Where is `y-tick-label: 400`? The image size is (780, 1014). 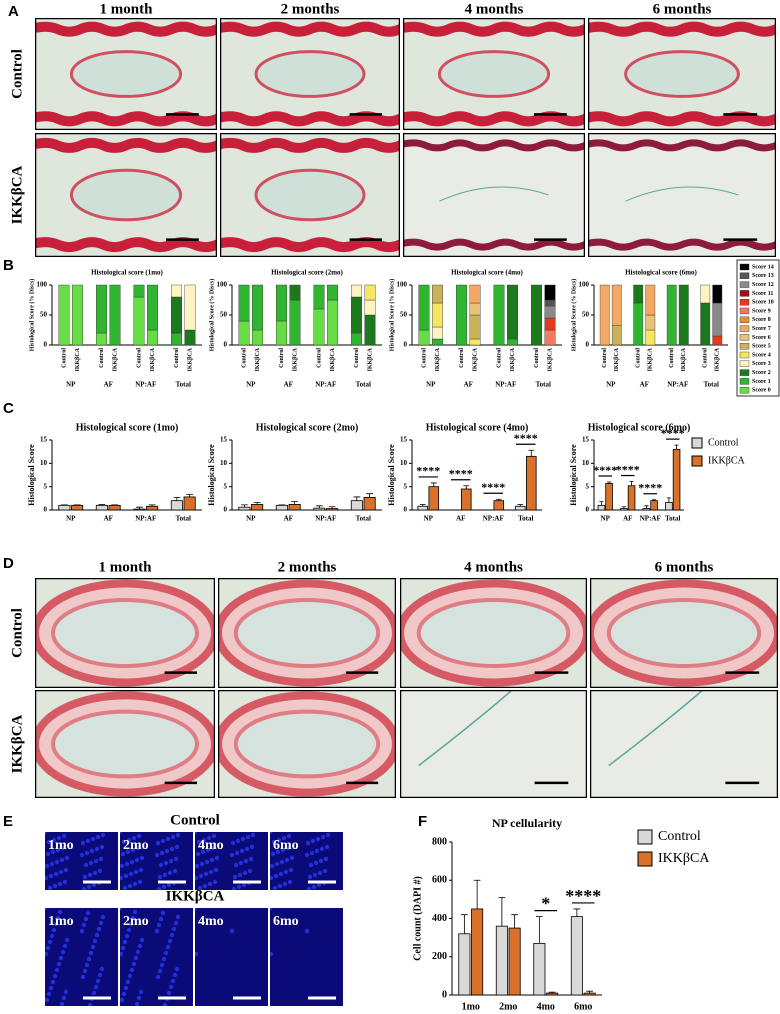 y-tick-label: 400 is located at coordinates (439, 918).